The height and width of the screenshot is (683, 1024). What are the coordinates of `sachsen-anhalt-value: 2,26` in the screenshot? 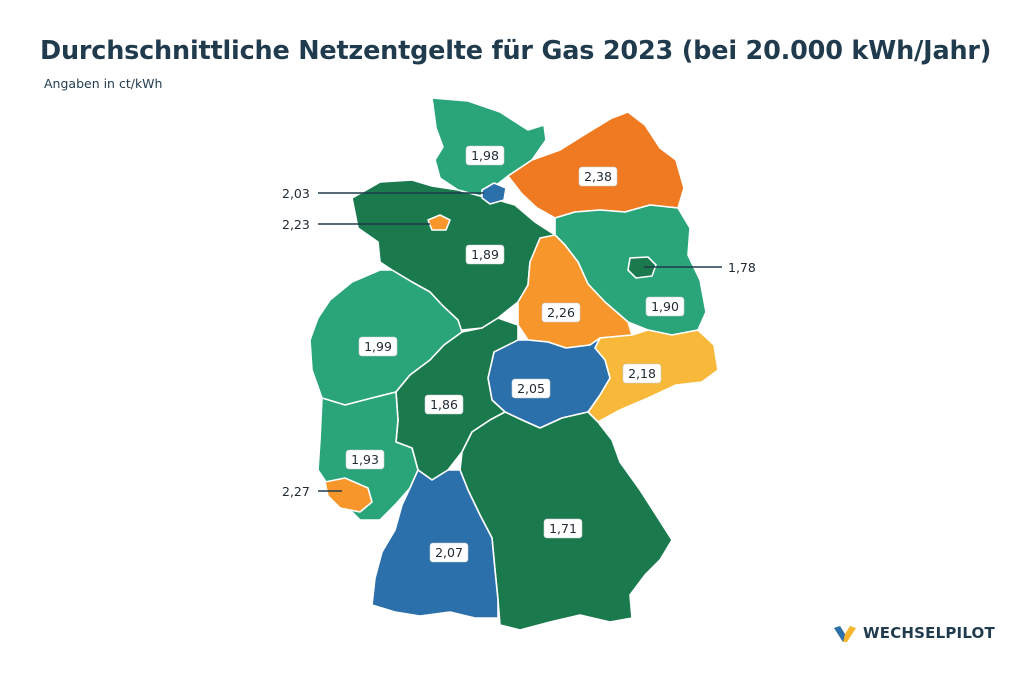 It's located at (561, 312).